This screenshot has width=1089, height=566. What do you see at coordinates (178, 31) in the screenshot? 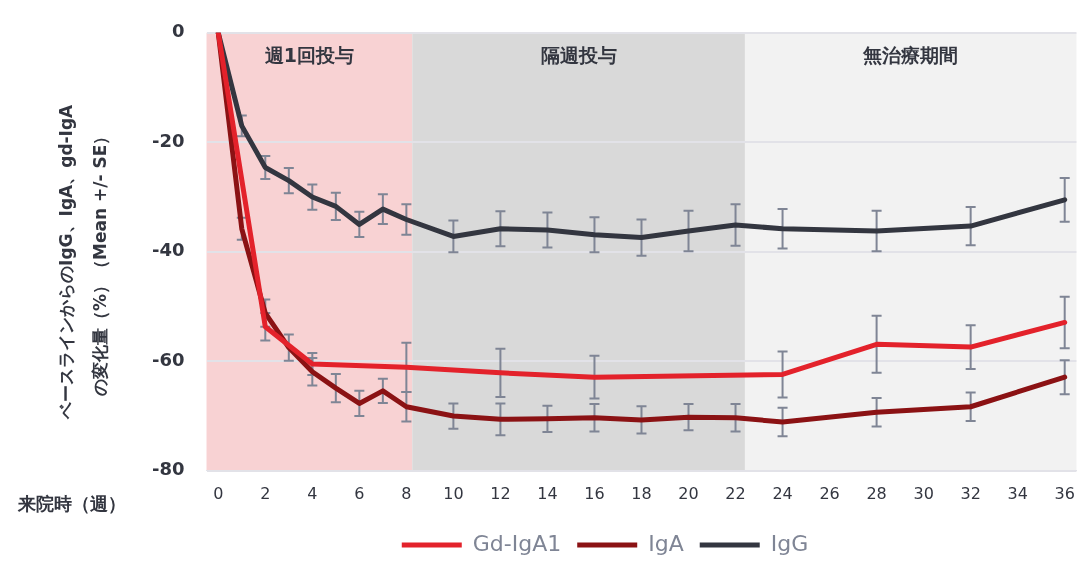
I see `y-tick-label: 0` at bounding box center [178, 31].